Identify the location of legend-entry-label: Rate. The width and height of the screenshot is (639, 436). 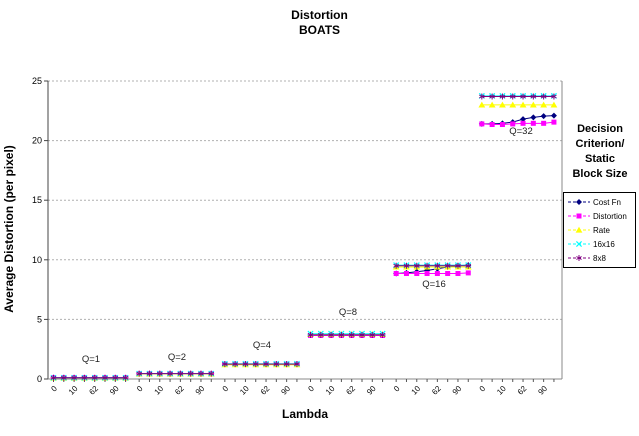
(601, 230).